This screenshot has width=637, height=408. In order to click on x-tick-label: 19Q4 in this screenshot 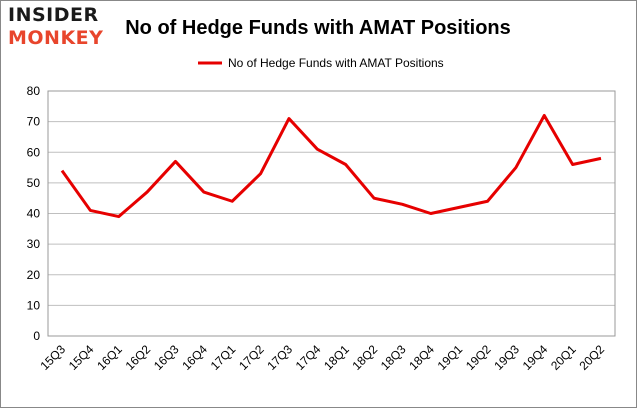, I will do `click(535, 357)`.